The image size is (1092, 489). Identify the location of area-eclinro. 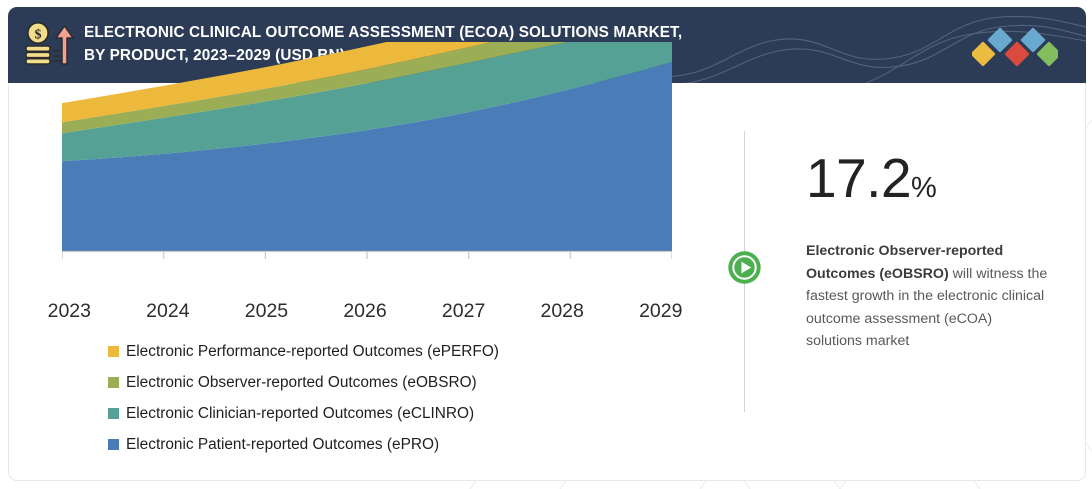
(367, 102).